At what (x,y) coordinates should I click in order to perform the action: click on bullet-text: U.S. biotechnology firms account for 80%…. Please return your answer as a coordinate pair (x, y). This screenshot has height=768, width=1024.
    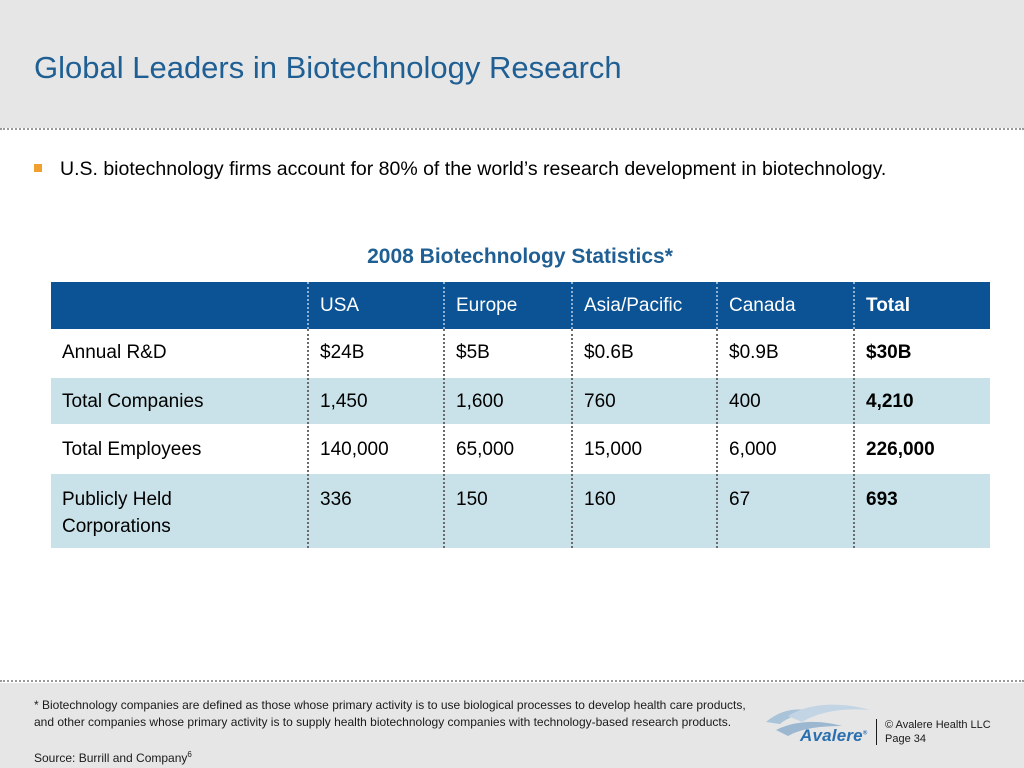
    Looking at the image, I should click on (473, 169).